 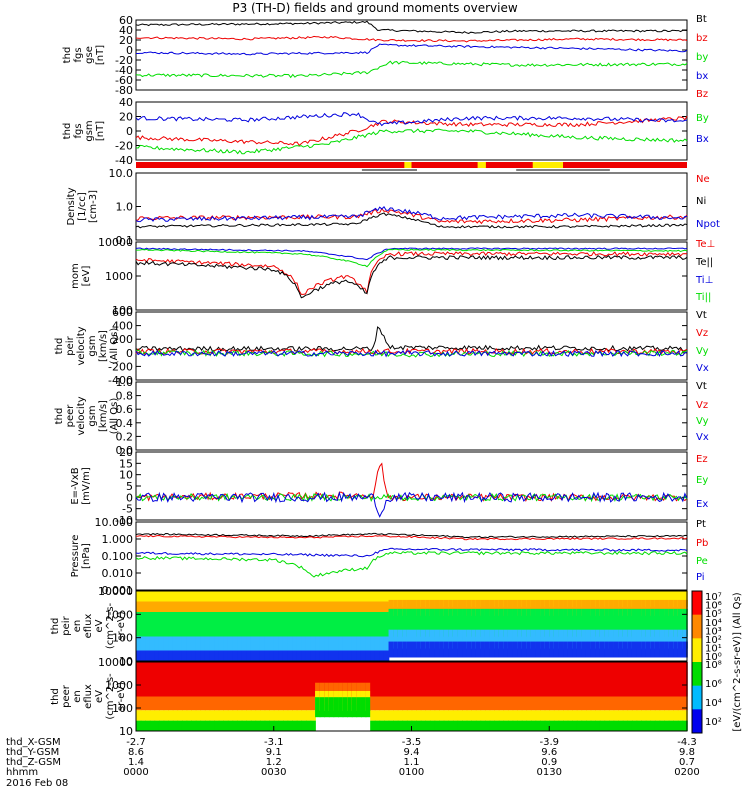 What do you see at coordinates (122, 339) in the screenshot?
I see `ytick-label: 200` at bounding box center [122, 339].